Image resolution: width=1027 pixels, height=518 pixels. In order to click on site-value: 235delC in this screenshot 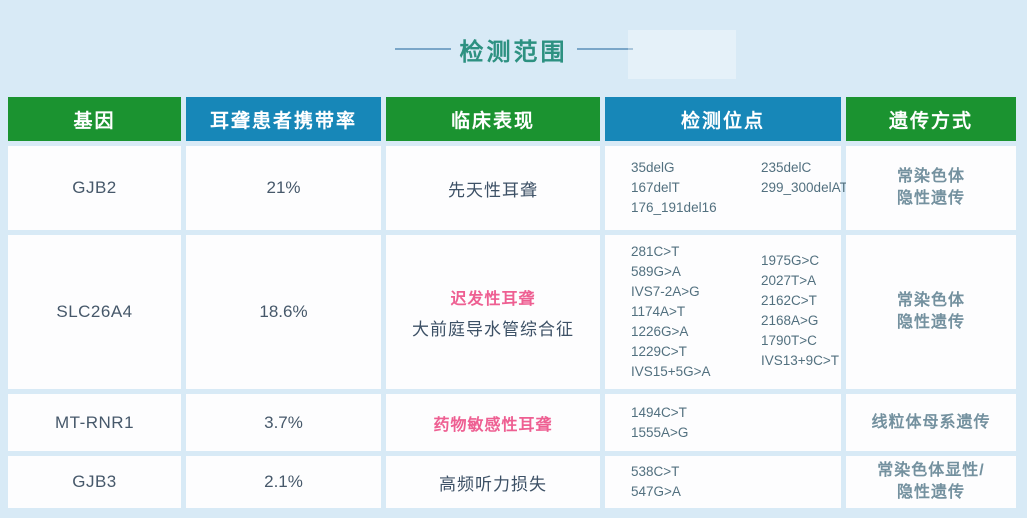, I will do `click(786, 167)`.